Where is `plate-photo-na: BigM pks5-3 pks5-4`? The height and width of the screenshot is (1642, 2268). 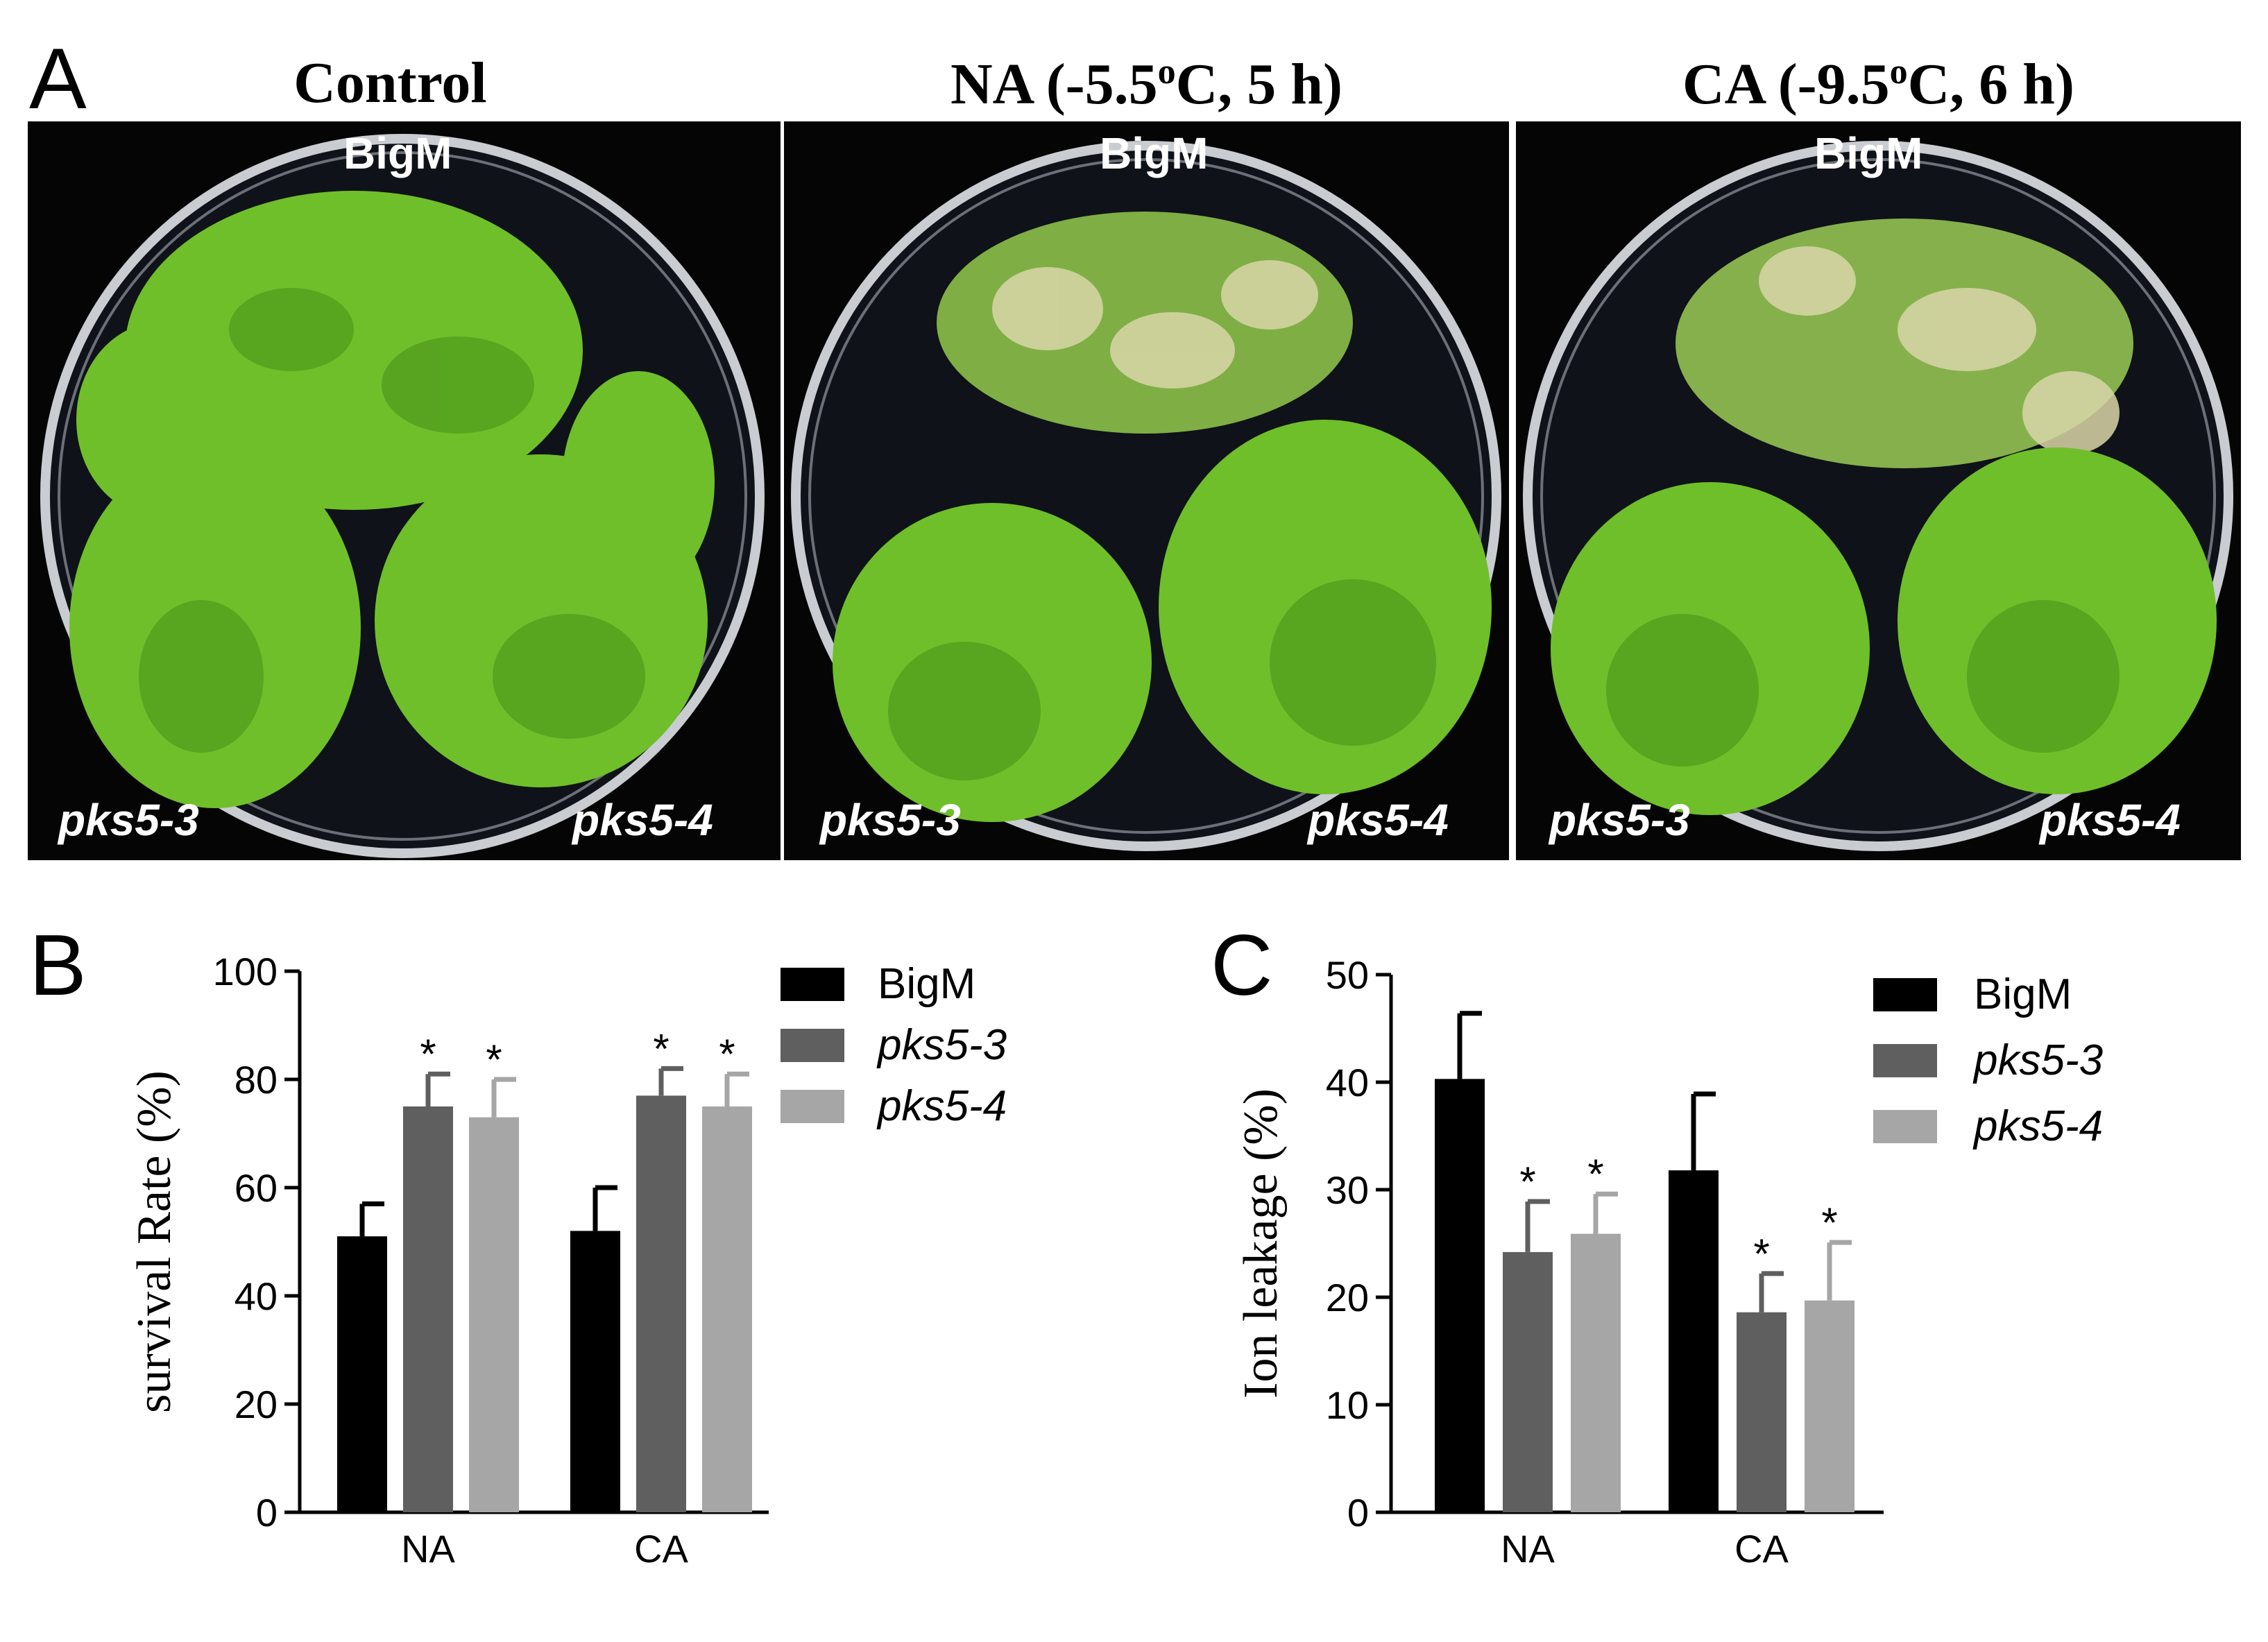 plate-photo-na: BigM pks5-3 pks5-4 is located at coordinates (1146, 490).